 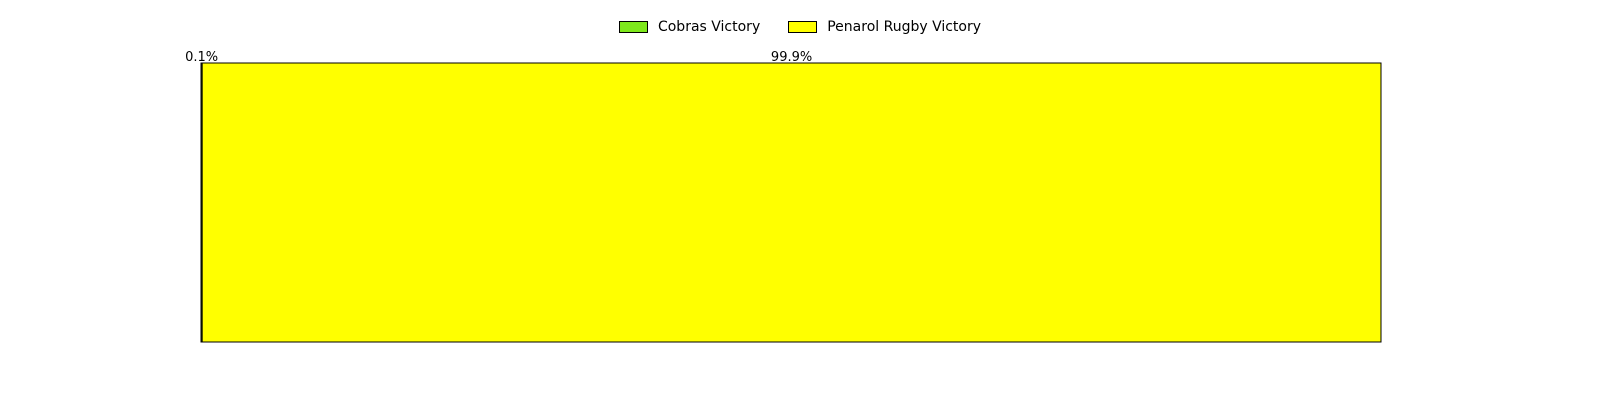 What do you see at coordinates (709, 27) in the screenshot?
I see `legend-label-cobras: Cobras Victory` at bounding box center [709, 27].